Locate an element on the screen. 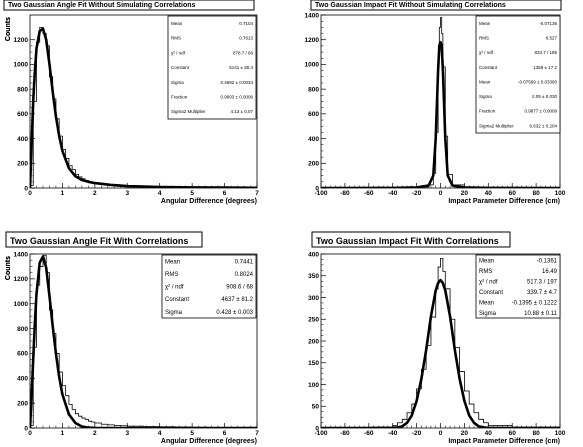  stats-value: 908.6 / 68 is located at coordinates (239, 288).